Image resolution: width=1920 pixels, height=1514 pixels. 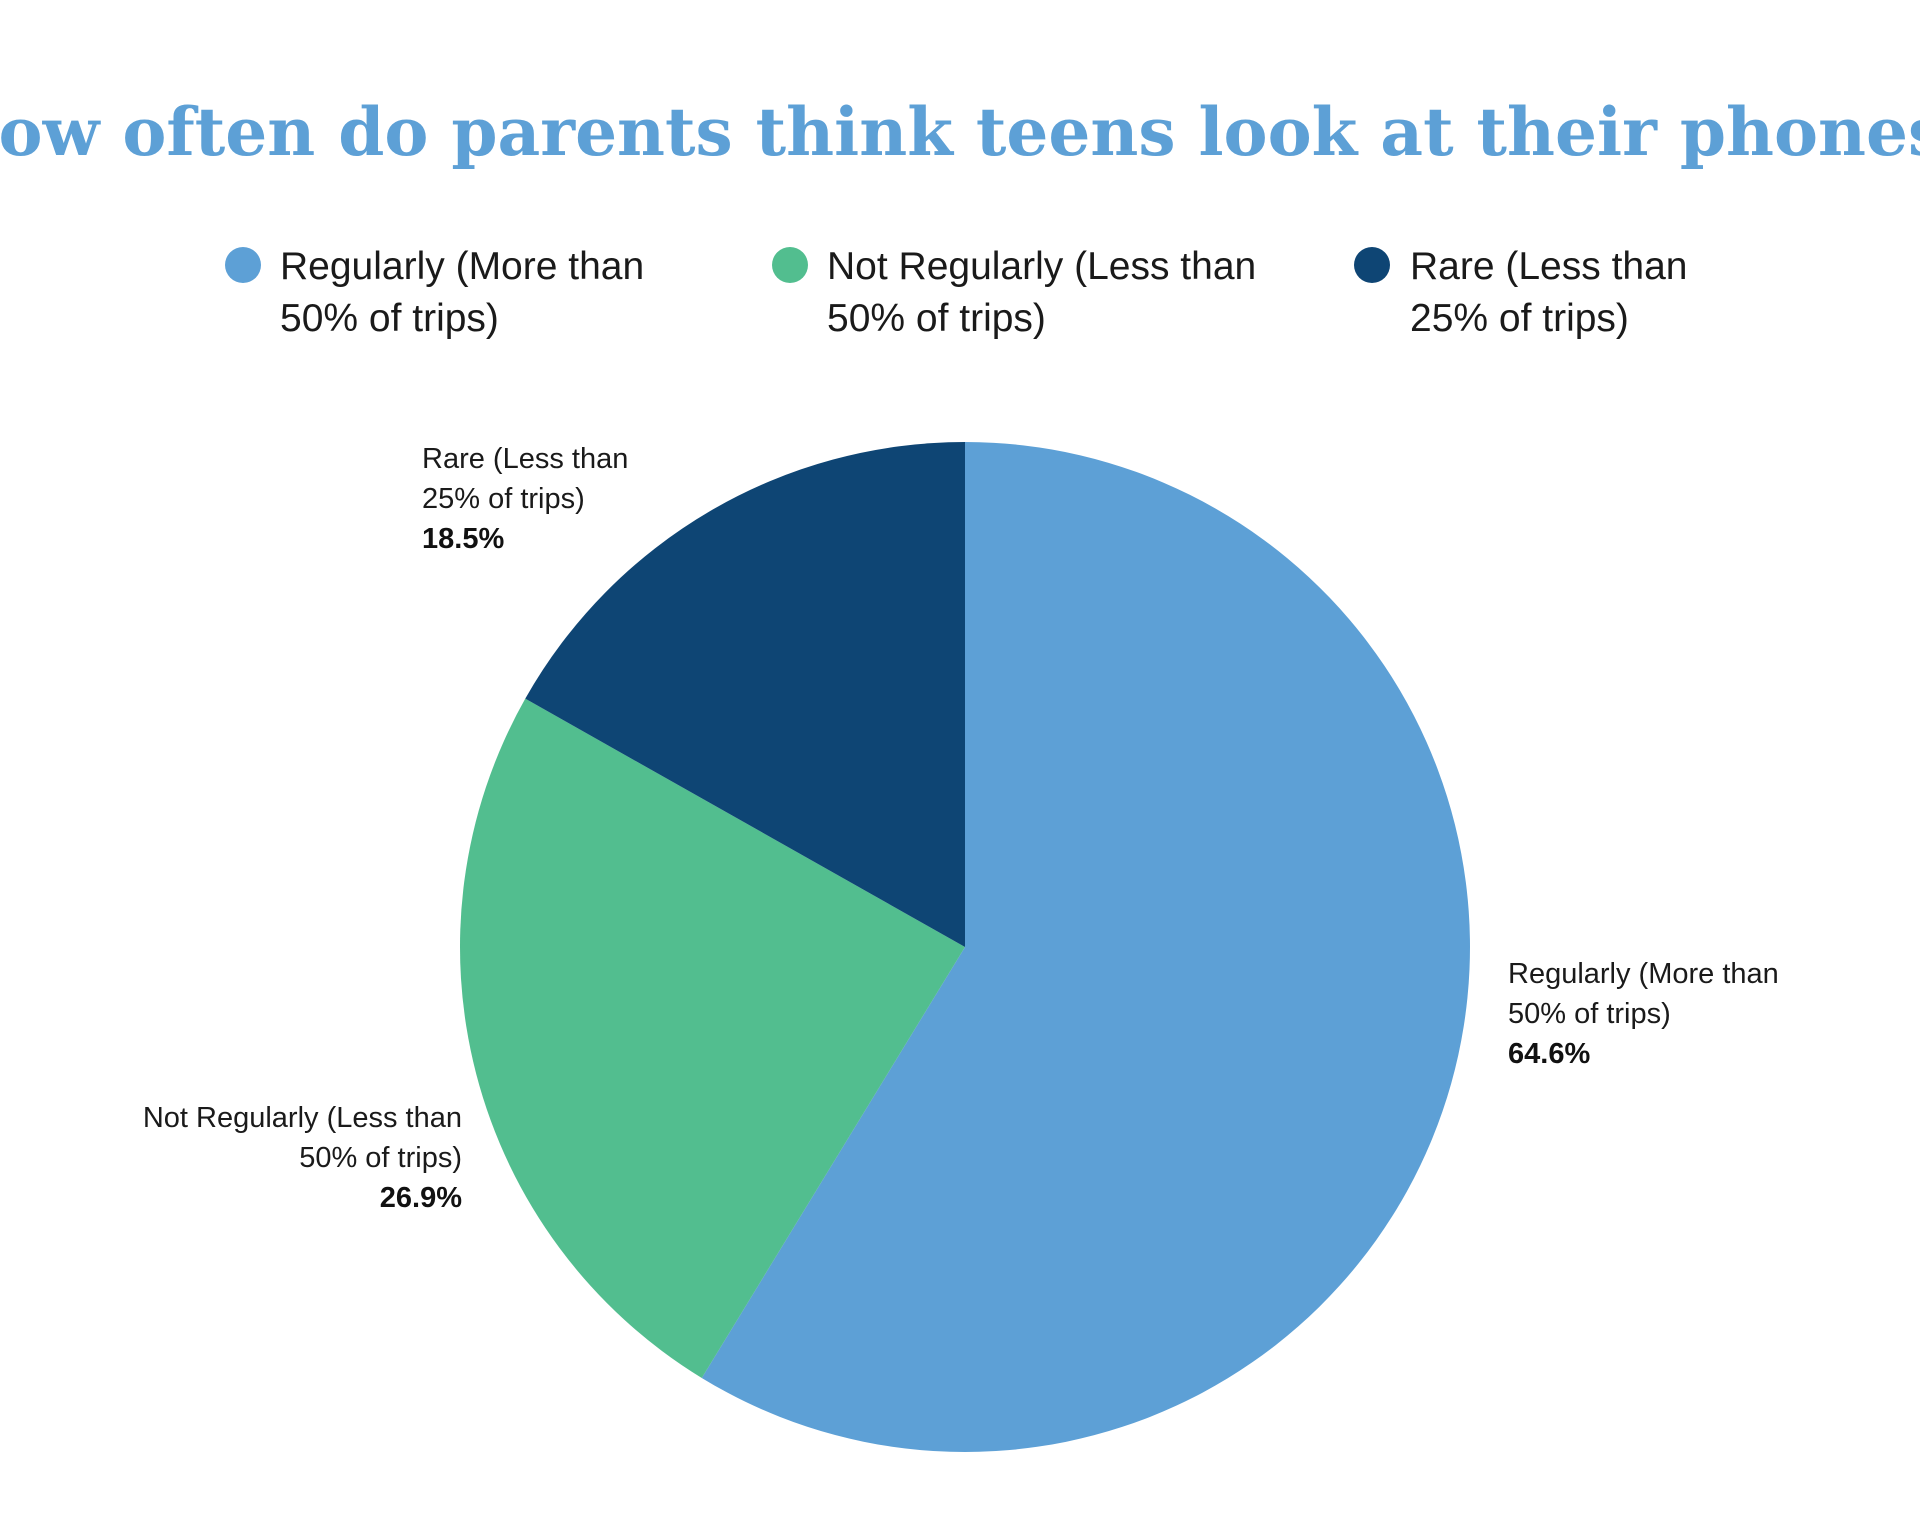 I want to click on slice-label-2-line-2: 50% of trips), so click(x=380, y=1158).